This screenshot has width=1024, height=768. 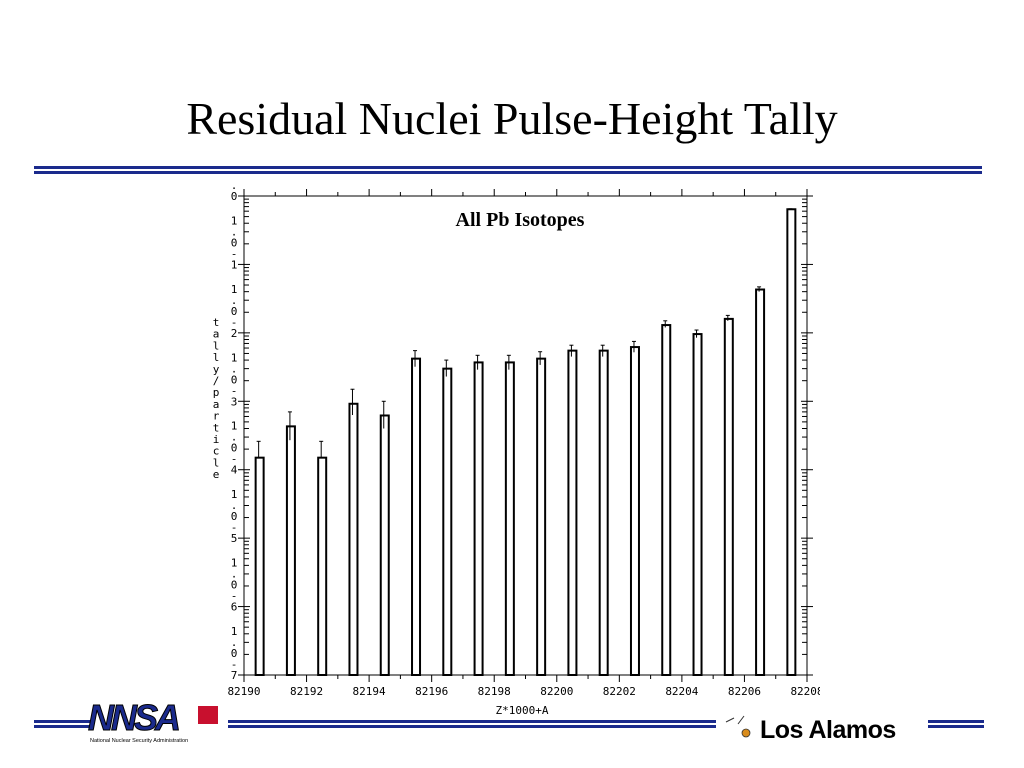 What do you see at coordinates (472, 724) in the screenshot?
I see `footer-rule-middle` at bounding box center [472, 724].